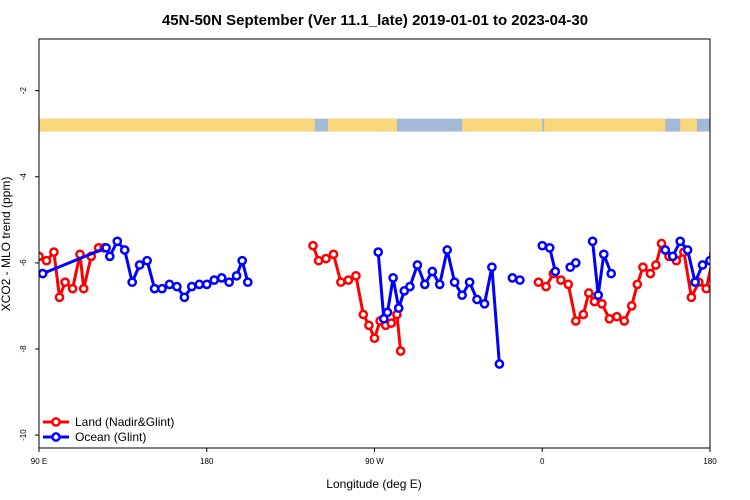  What do you see at coordinates (23, 435) in the screenshot?
I see `y-tick-label: -10` at bounding box center [23, 435].